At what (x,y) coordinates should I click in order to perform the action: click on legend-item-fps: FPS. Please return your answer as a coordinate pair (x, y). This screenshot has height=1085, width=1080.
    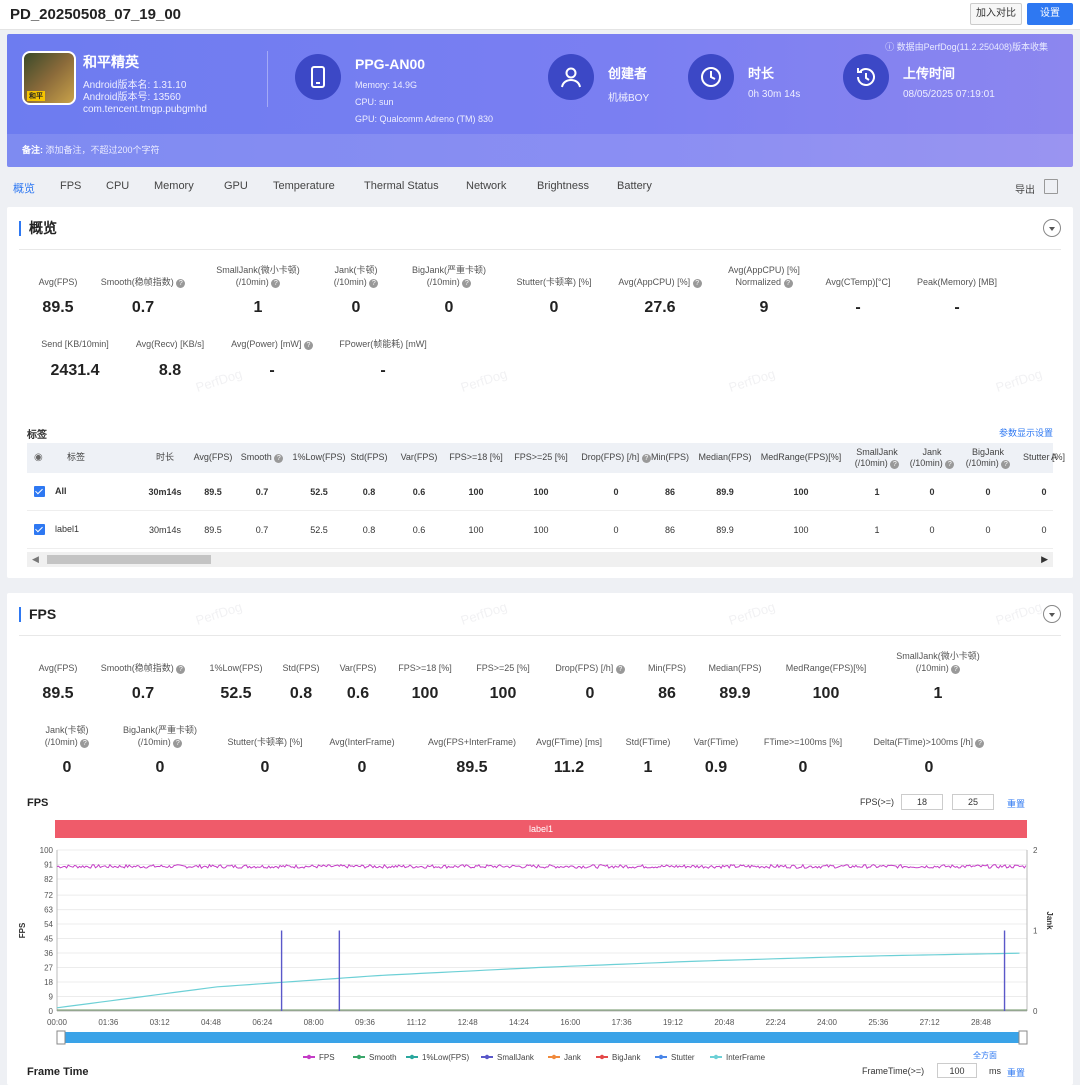
    Looking at the image, I should click on (327, 1057).